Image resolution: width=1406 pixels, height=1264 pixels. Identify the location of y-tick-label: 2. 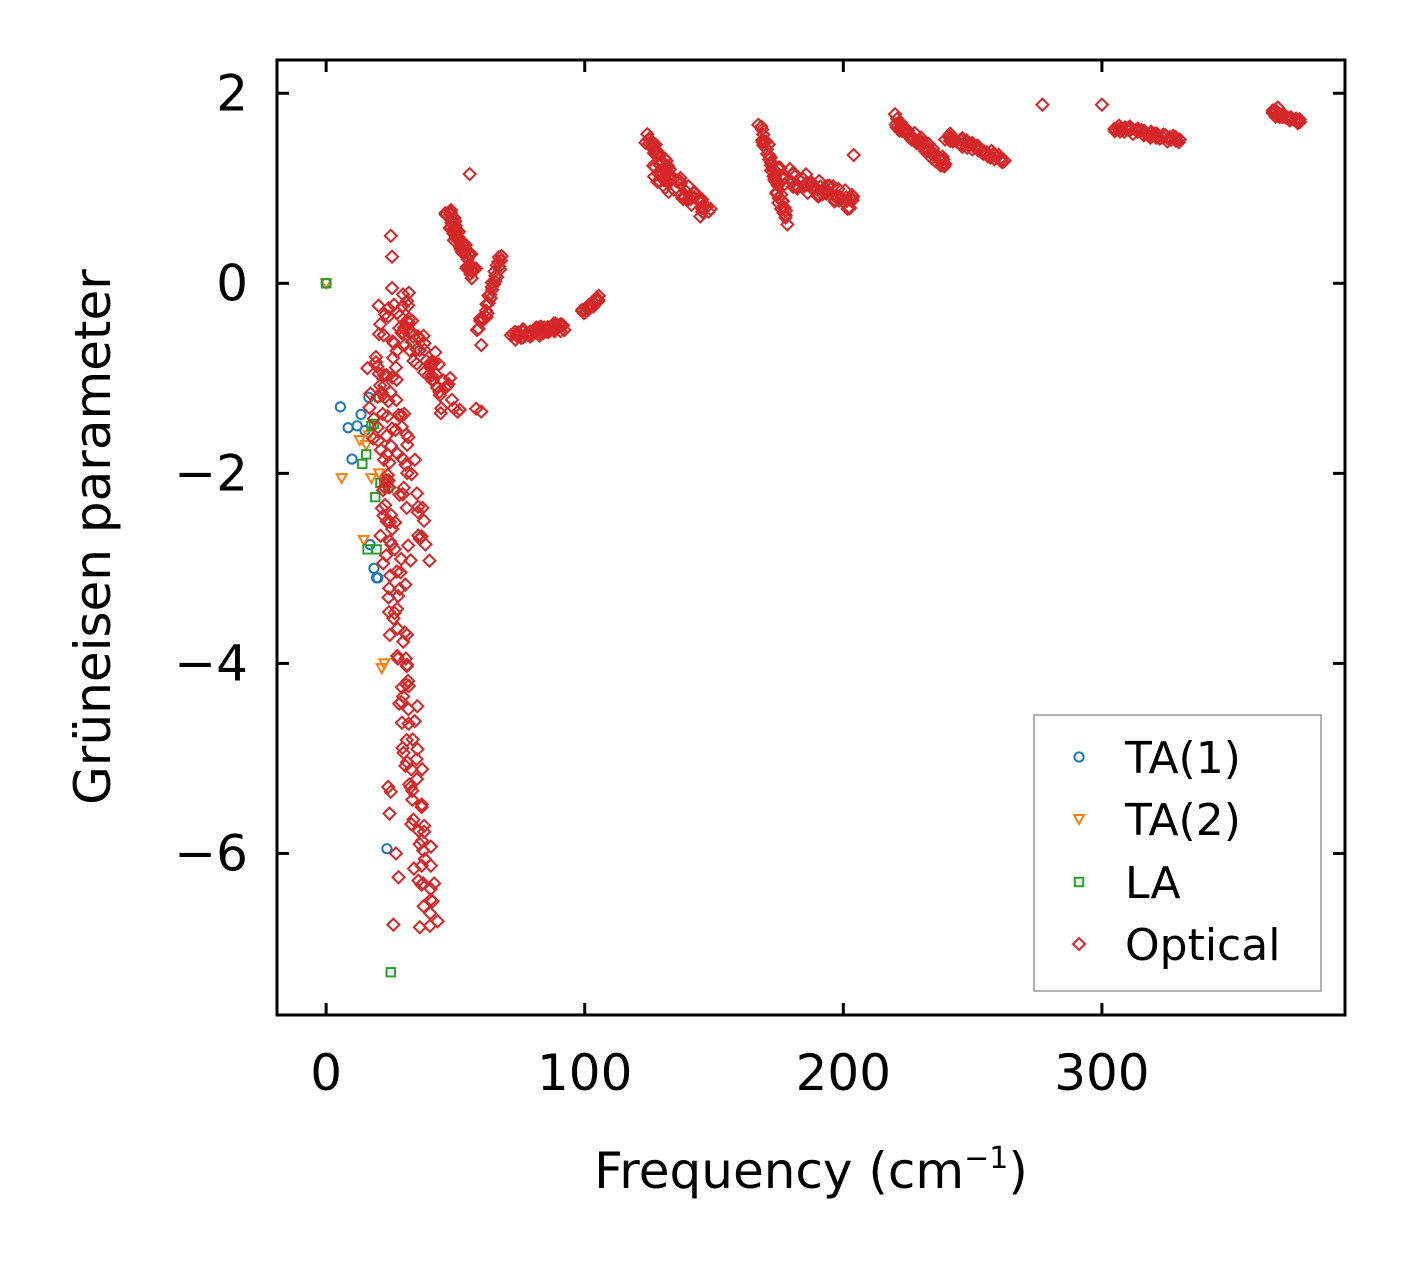
(232, 93).